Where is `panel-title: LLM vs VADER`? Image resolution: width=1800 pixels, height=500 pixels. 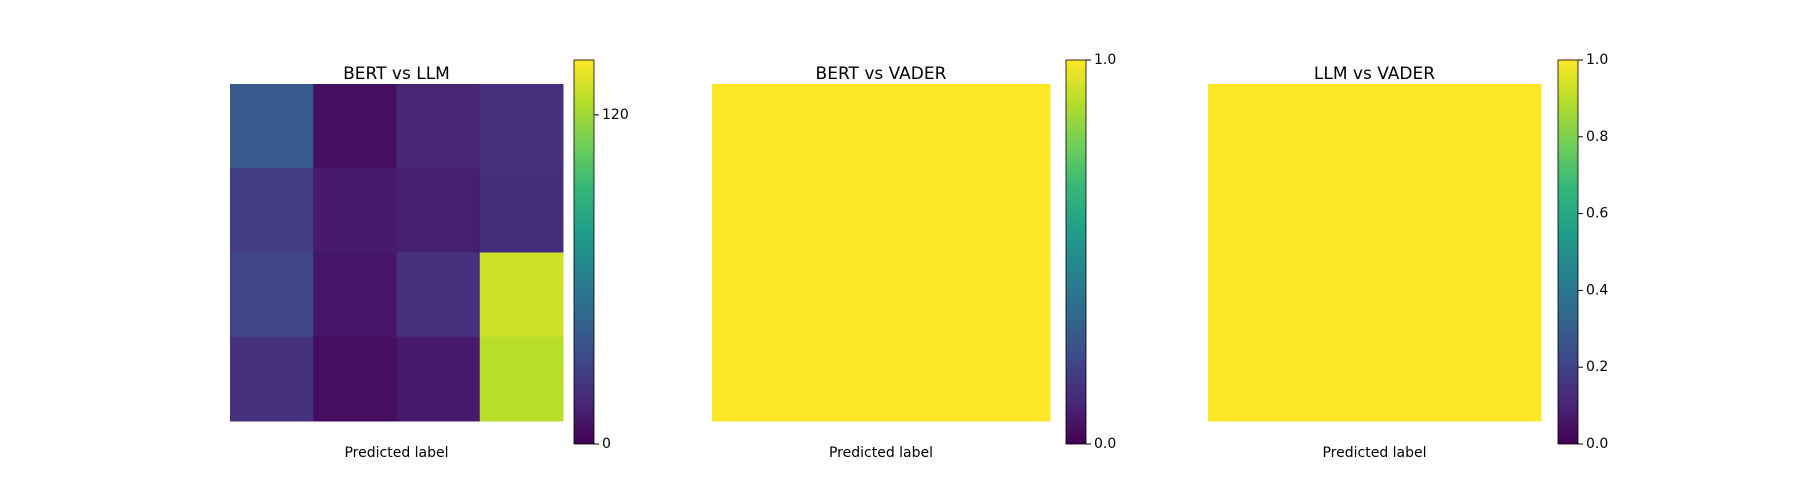
panel-title: LLM vs VADER is located at coordinates (1374, 74).